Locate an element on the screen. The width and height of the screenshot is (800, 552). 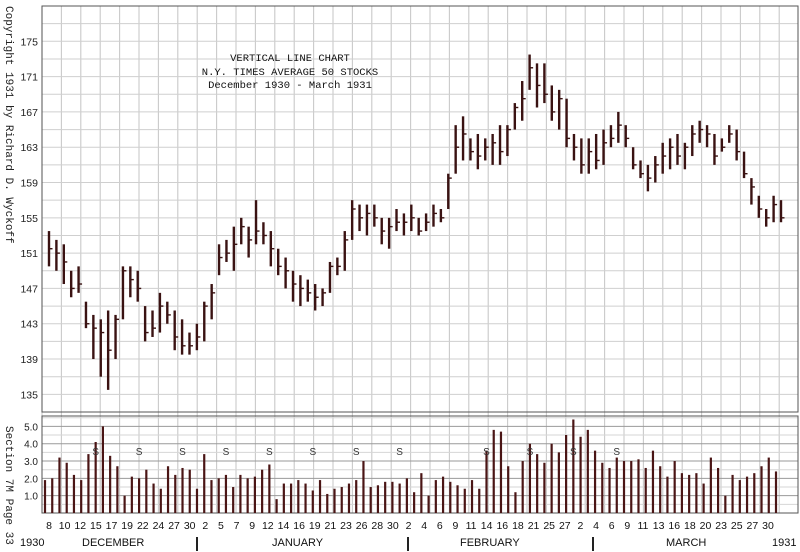
chart-period: December 1930 - March 1931 is located at coordinates (290, 86).